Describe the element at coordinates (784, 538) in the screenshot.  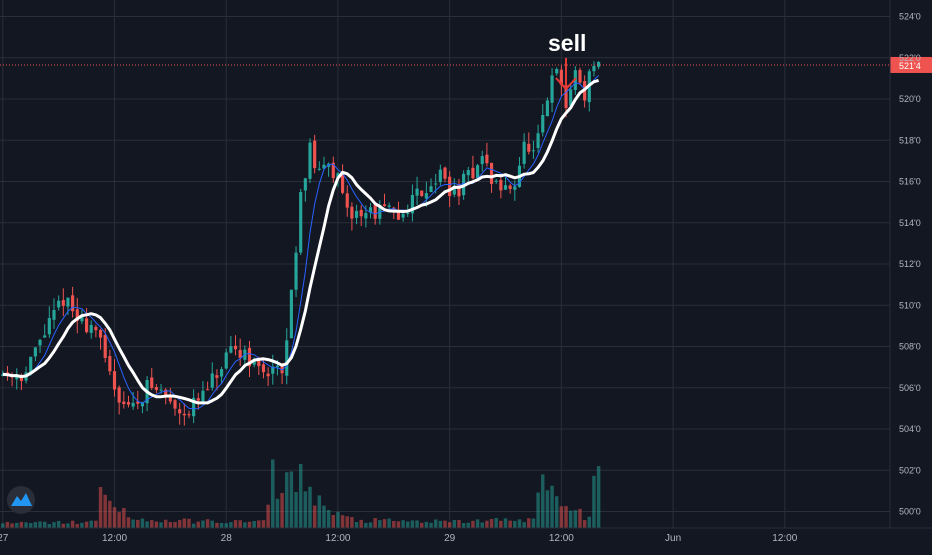
I see `time-tick-label: 12:00` at that location.